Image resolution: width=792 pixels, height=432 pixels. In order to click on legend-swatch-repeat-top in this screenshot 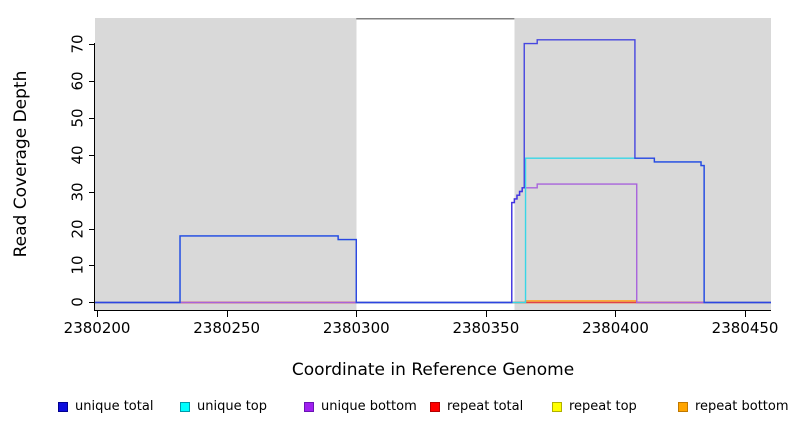, I will do `click(557, 407)`.